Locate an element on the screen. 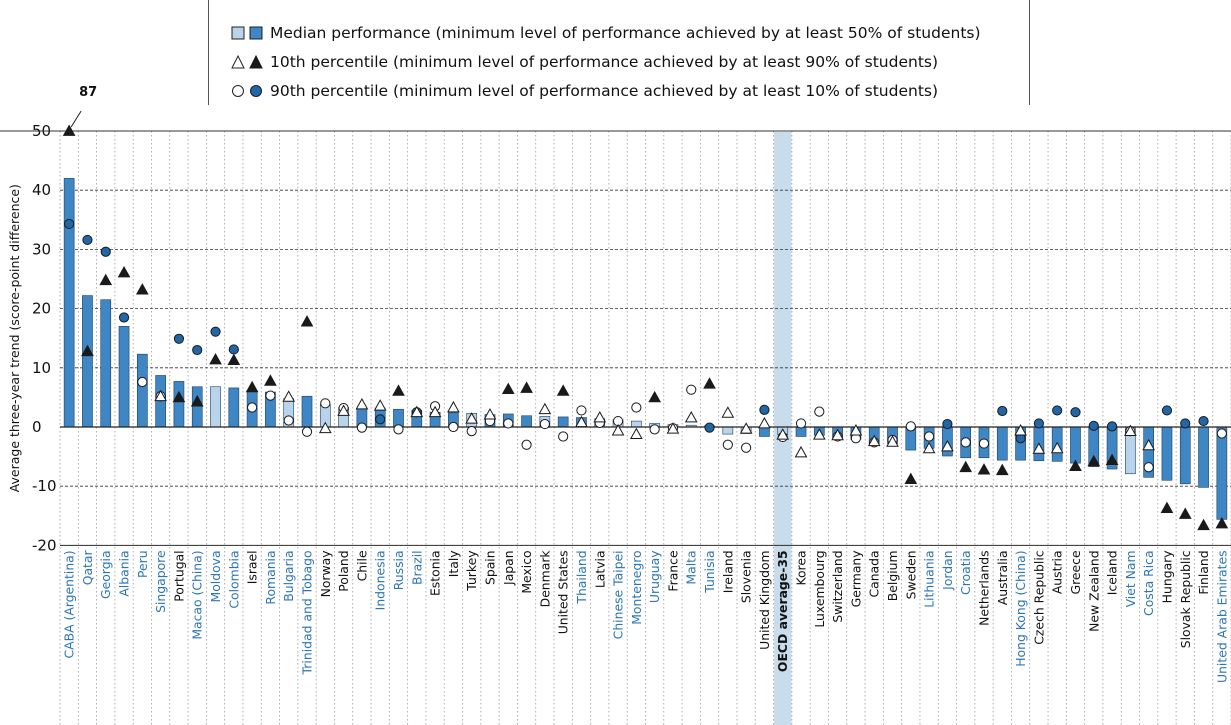 This screenshot has height=725, width=1231. category-label: Brazil is located at coordinates (416, 567).